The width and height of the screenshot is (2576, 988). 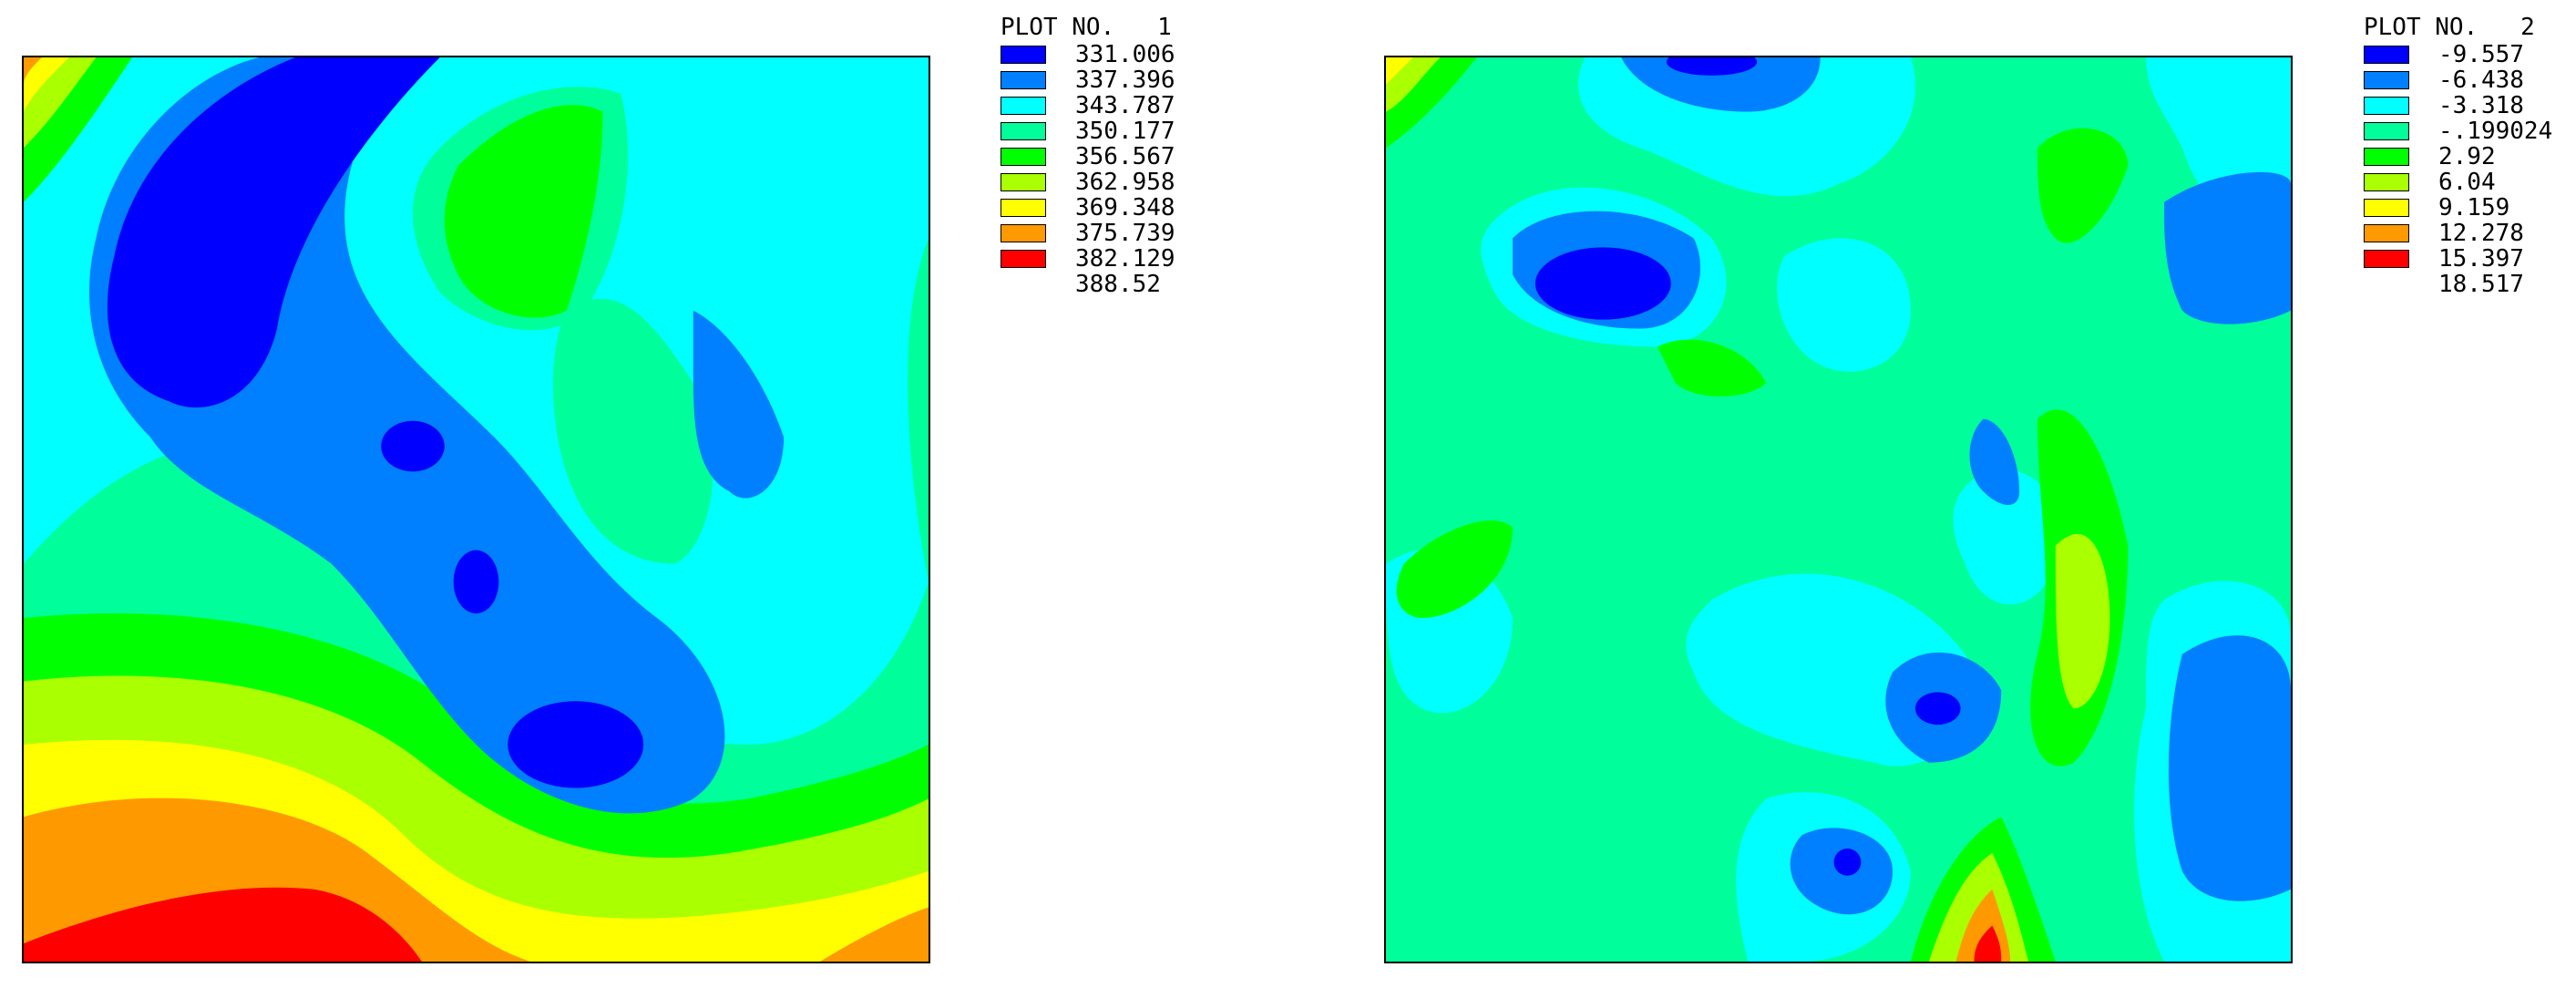 I want to click on legend-value: 350.177, so click(x=1125, y=131).